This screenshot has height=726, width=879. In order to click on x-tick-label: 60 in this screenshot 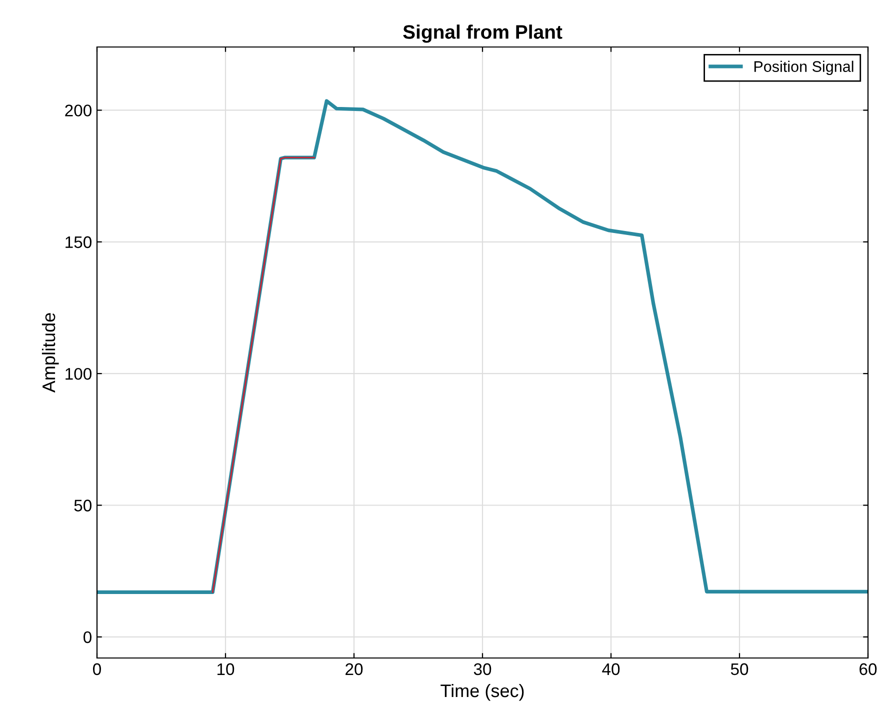, I will do `click(868, 669)`.